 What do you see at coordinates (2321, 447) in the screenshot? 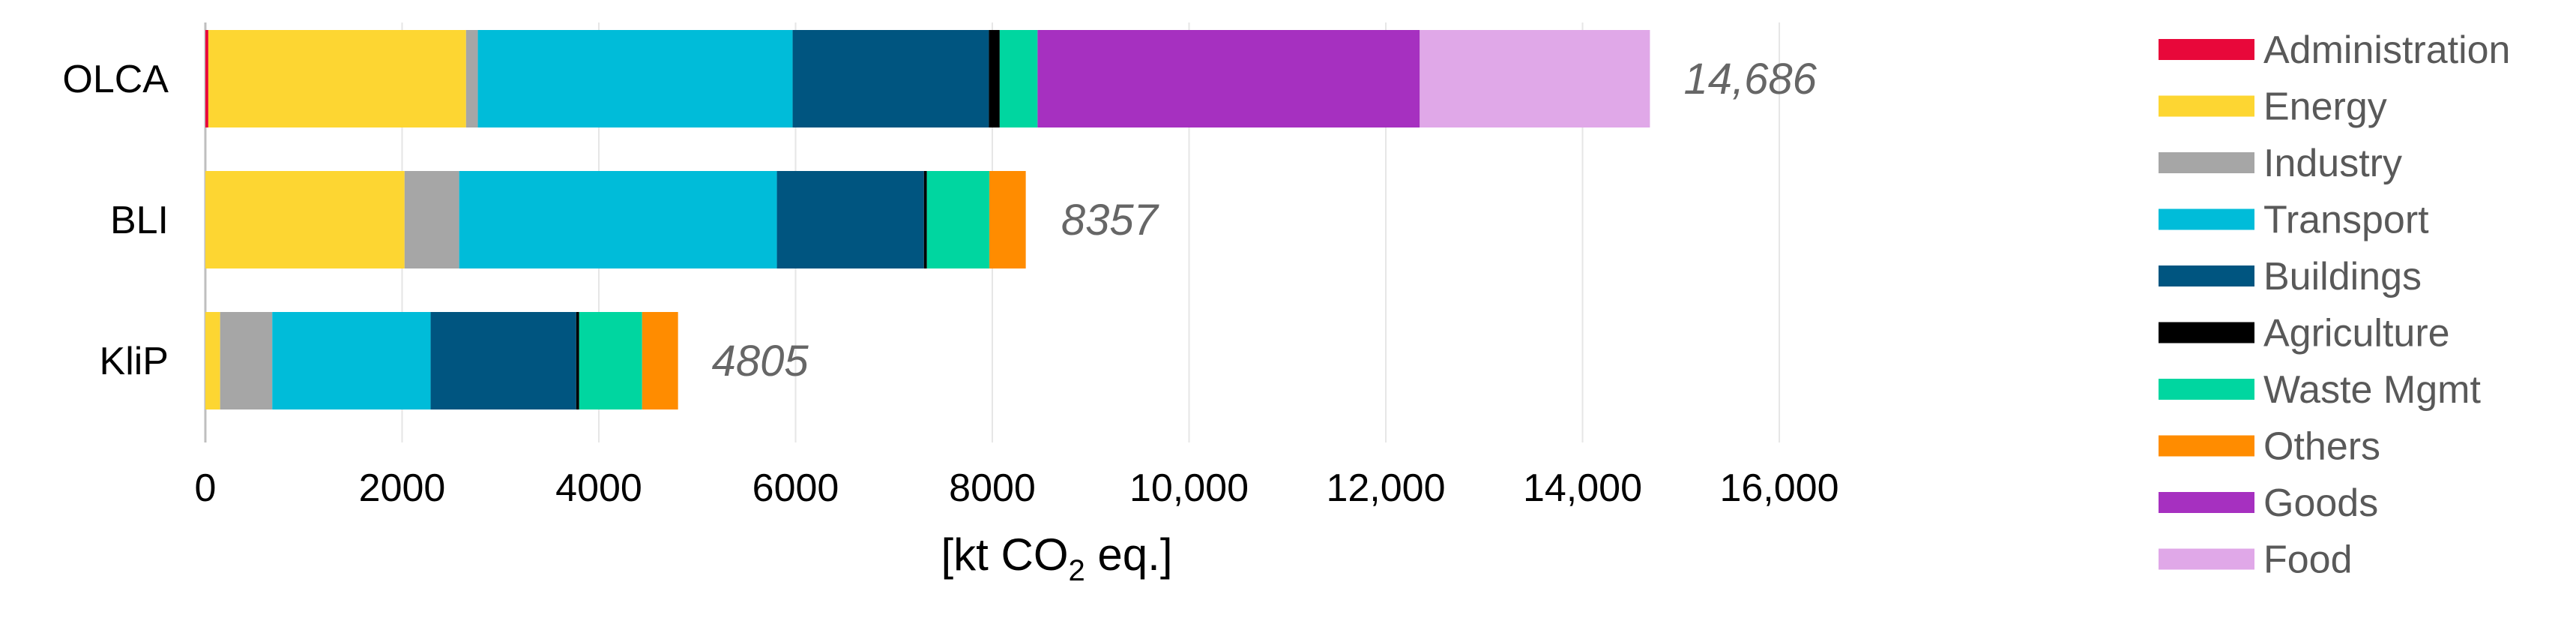
I see `legend-label: Others` at bounding box center [2321, 447].